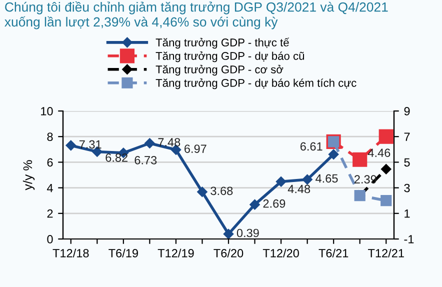  Describe the element at coordinates (407, 111) in the screenshot. I see `y2-tick-label: 9` at that location.